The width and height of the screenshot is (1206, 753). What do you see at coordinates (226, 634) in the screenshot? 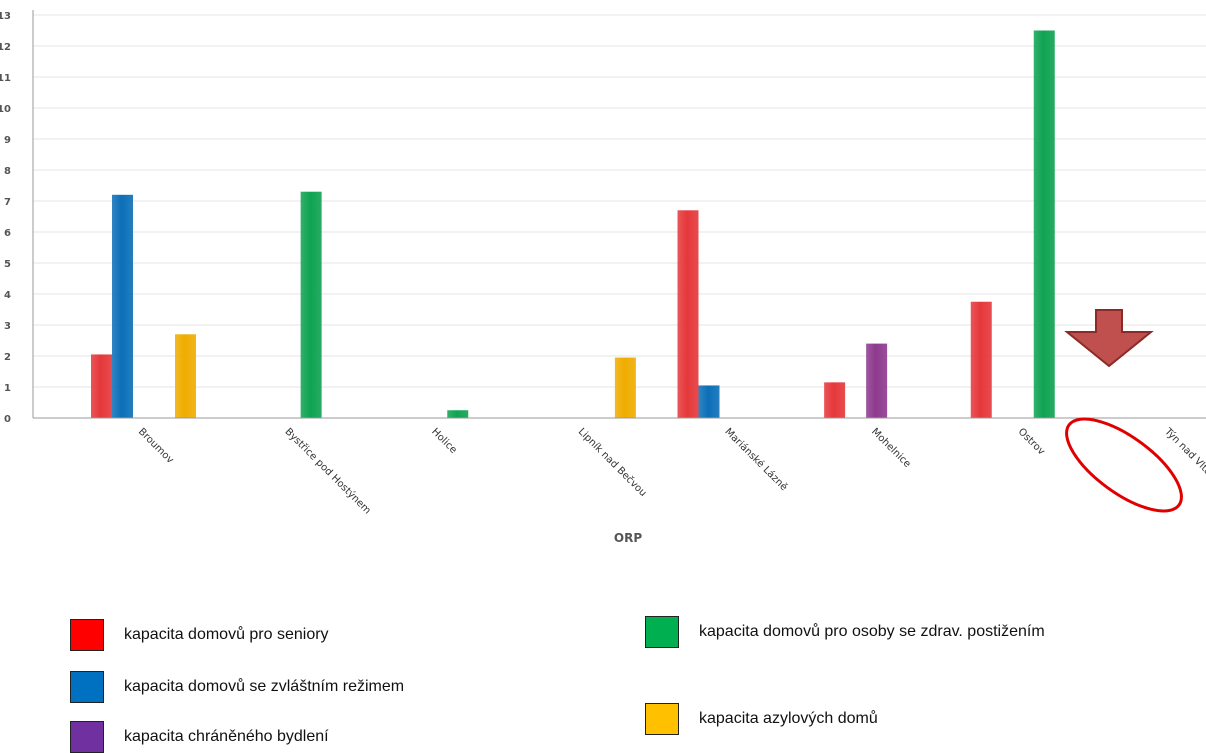
I see `legend-label: kapacita domovů pro seniory` at bounding box center [226, 634].